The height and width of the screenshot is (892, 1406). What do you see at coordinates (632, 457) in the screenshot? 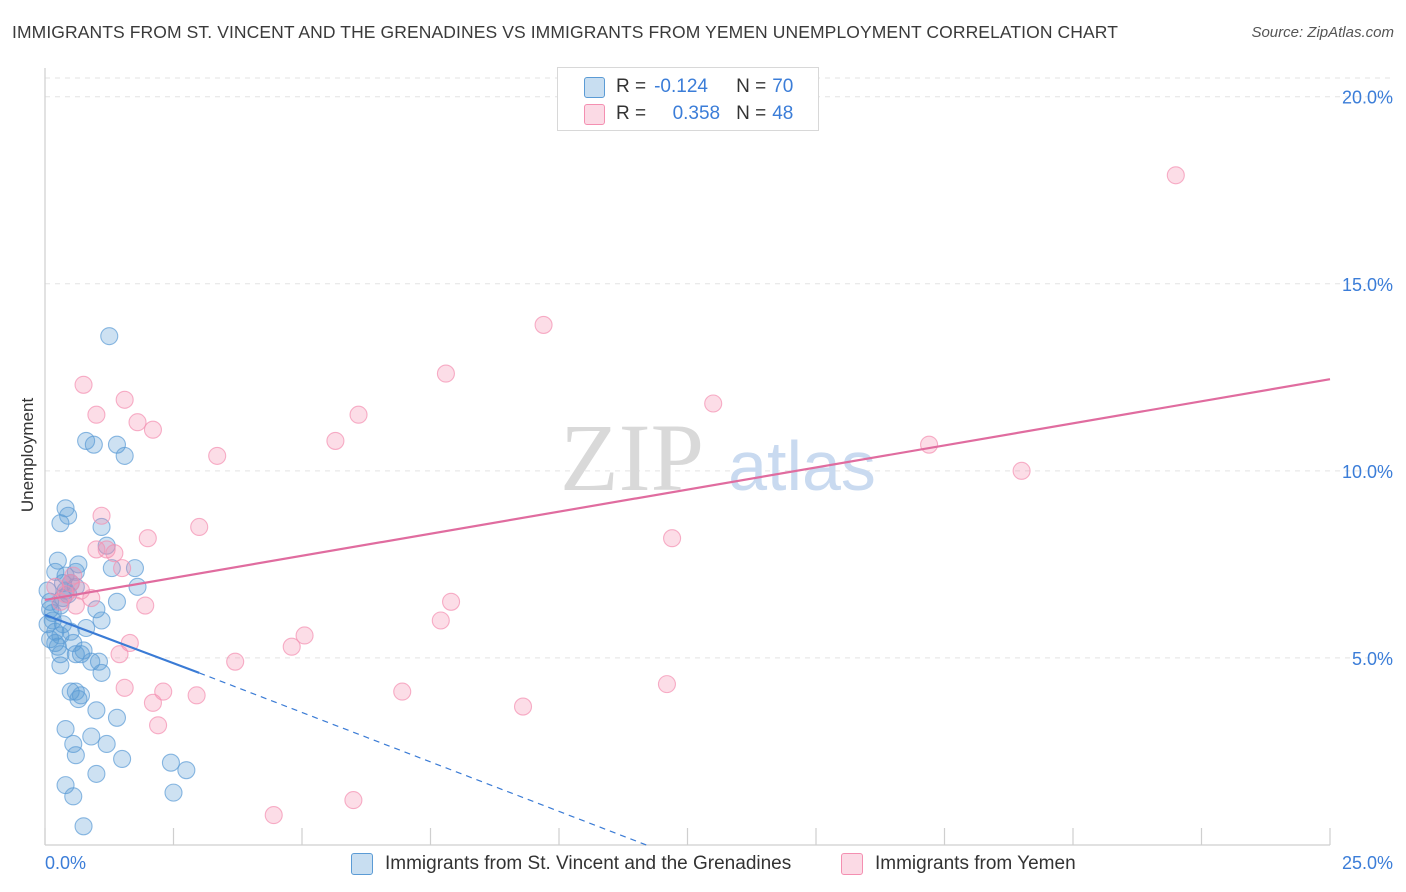
I see `watermark-zip: ZIP` at bounding box center [632, 457].